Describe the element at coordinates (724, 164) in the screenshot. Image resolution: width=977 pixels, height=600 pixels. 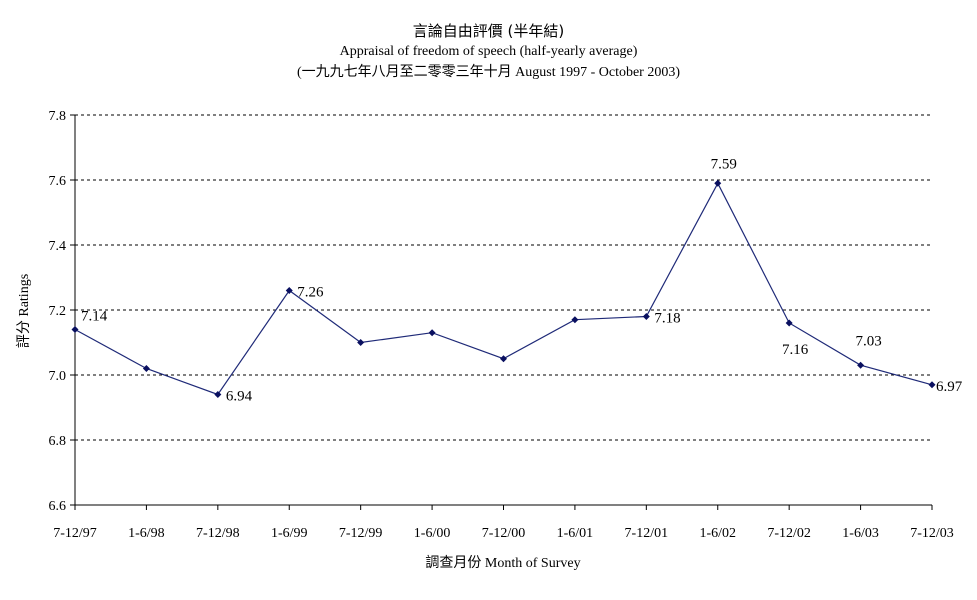
I see `data-label: 7.59` at that location.